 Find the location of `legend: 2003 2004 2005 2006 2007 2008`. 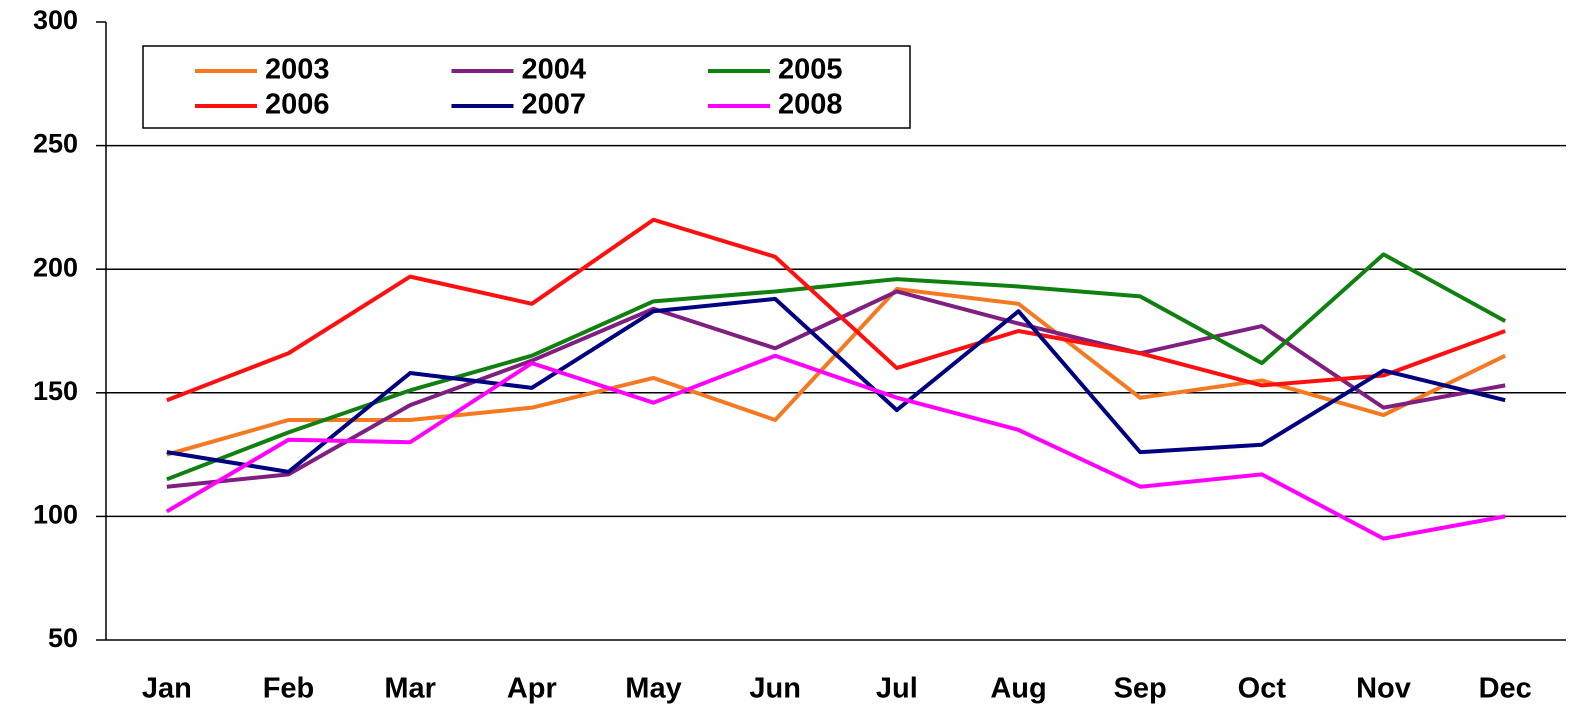

legend: 2003 2004 2005 2006 2007 2008 is located at coordinates (526, 87).